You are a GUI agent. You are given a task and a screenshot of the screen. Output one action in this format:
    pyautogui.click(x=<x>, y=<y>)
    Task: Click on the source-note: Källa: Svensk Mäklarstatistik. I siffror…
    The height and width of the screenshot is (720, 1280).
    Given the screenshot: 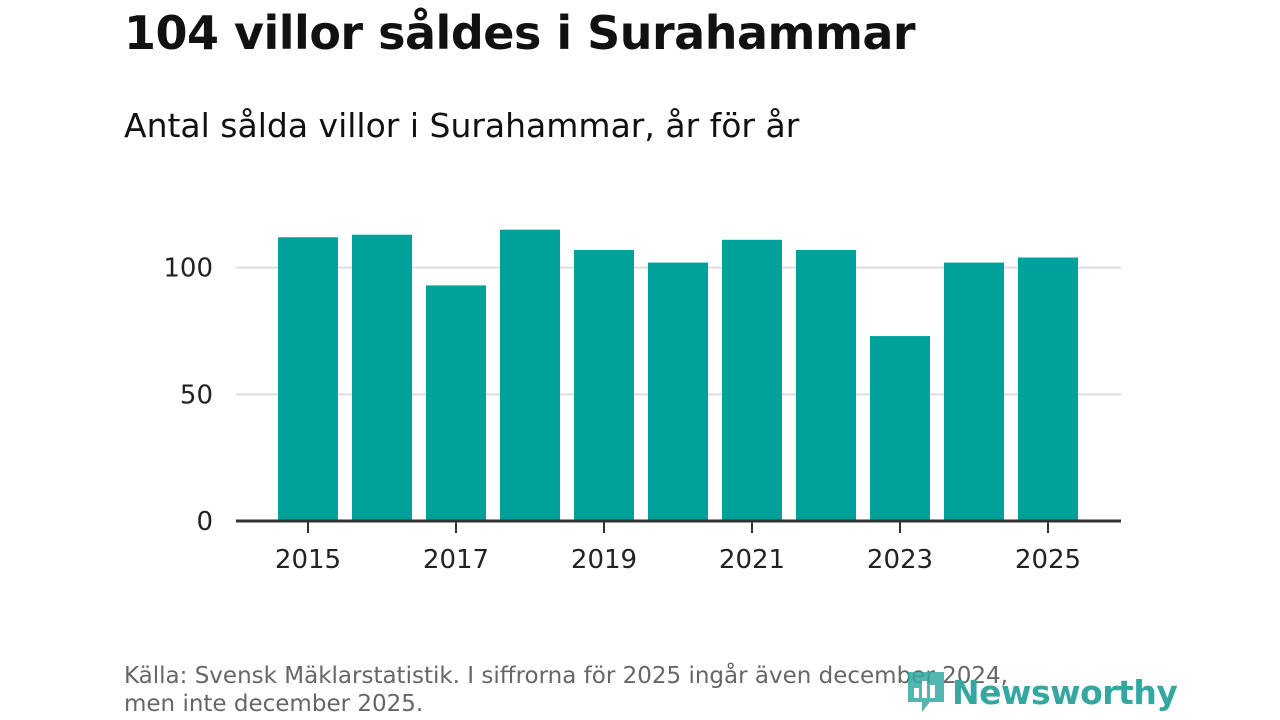 What is the action you would take?
    pyautogui.click(x=624, y=690)
    